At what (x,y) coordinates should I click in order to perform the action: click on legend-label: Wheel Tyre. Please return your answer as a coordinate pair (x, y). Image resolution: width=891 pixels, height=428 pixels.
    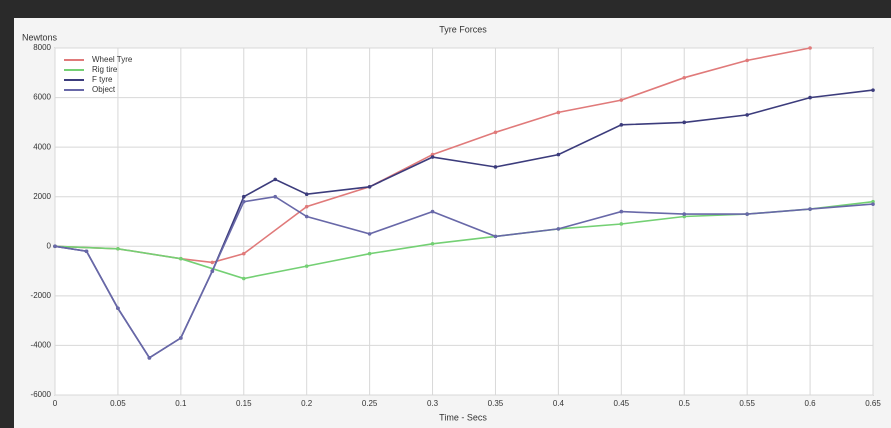
    Looking at the image, I should click on (112, 59).